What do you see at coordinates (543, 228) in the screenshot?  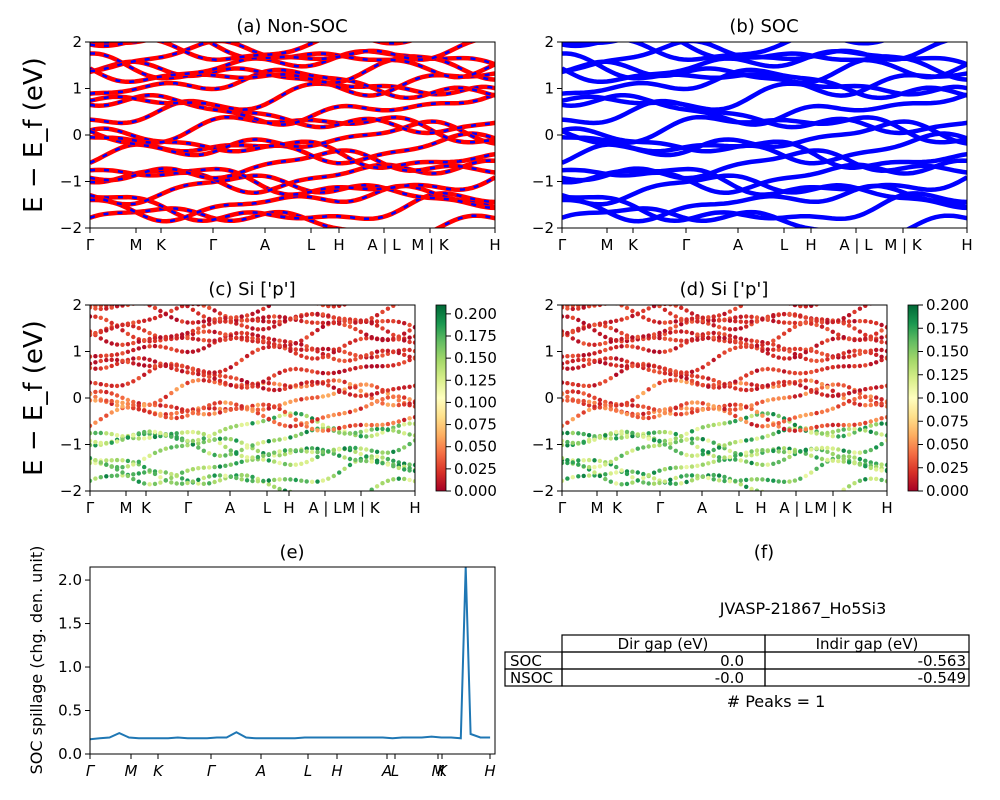 I see `y-tick-label: −2` at bounding box center [543, 228].